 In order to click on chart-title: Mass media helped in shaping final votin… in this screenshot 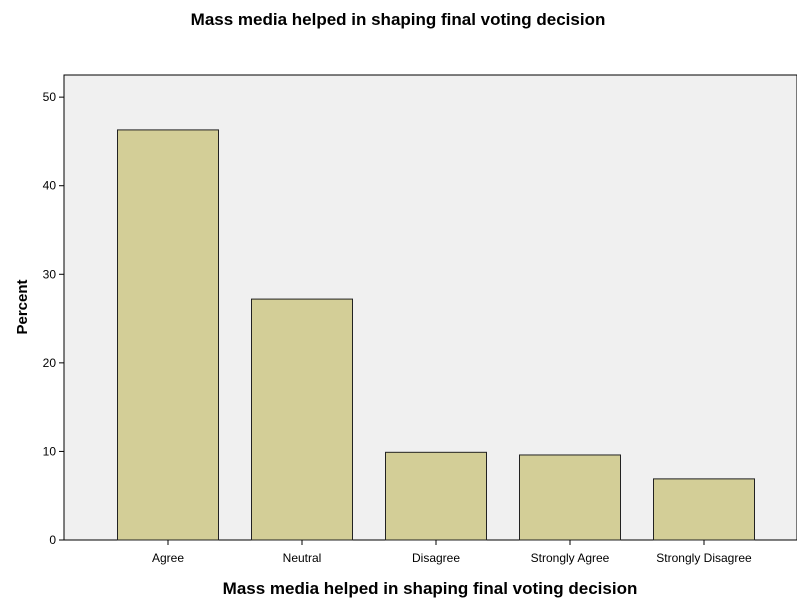, I will do `click(398, 19)`.